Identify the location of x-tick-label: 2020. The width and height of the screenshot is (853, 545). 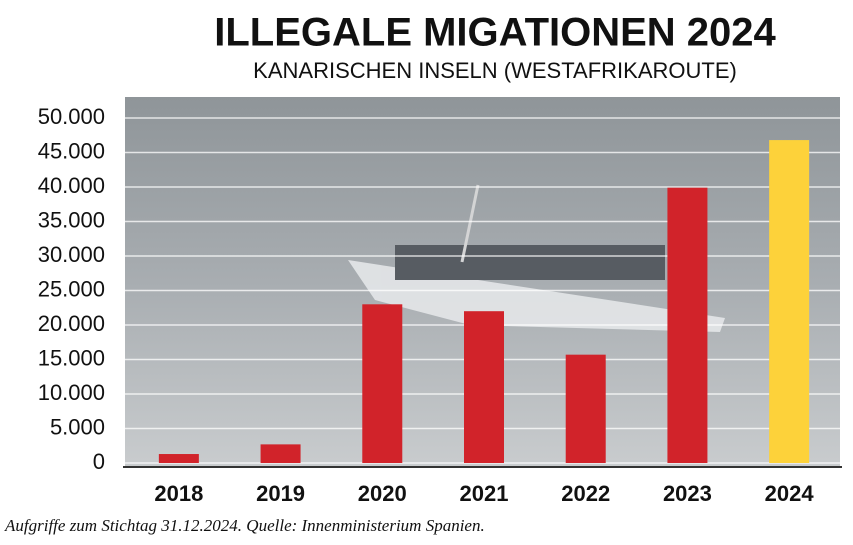
(382, 493).